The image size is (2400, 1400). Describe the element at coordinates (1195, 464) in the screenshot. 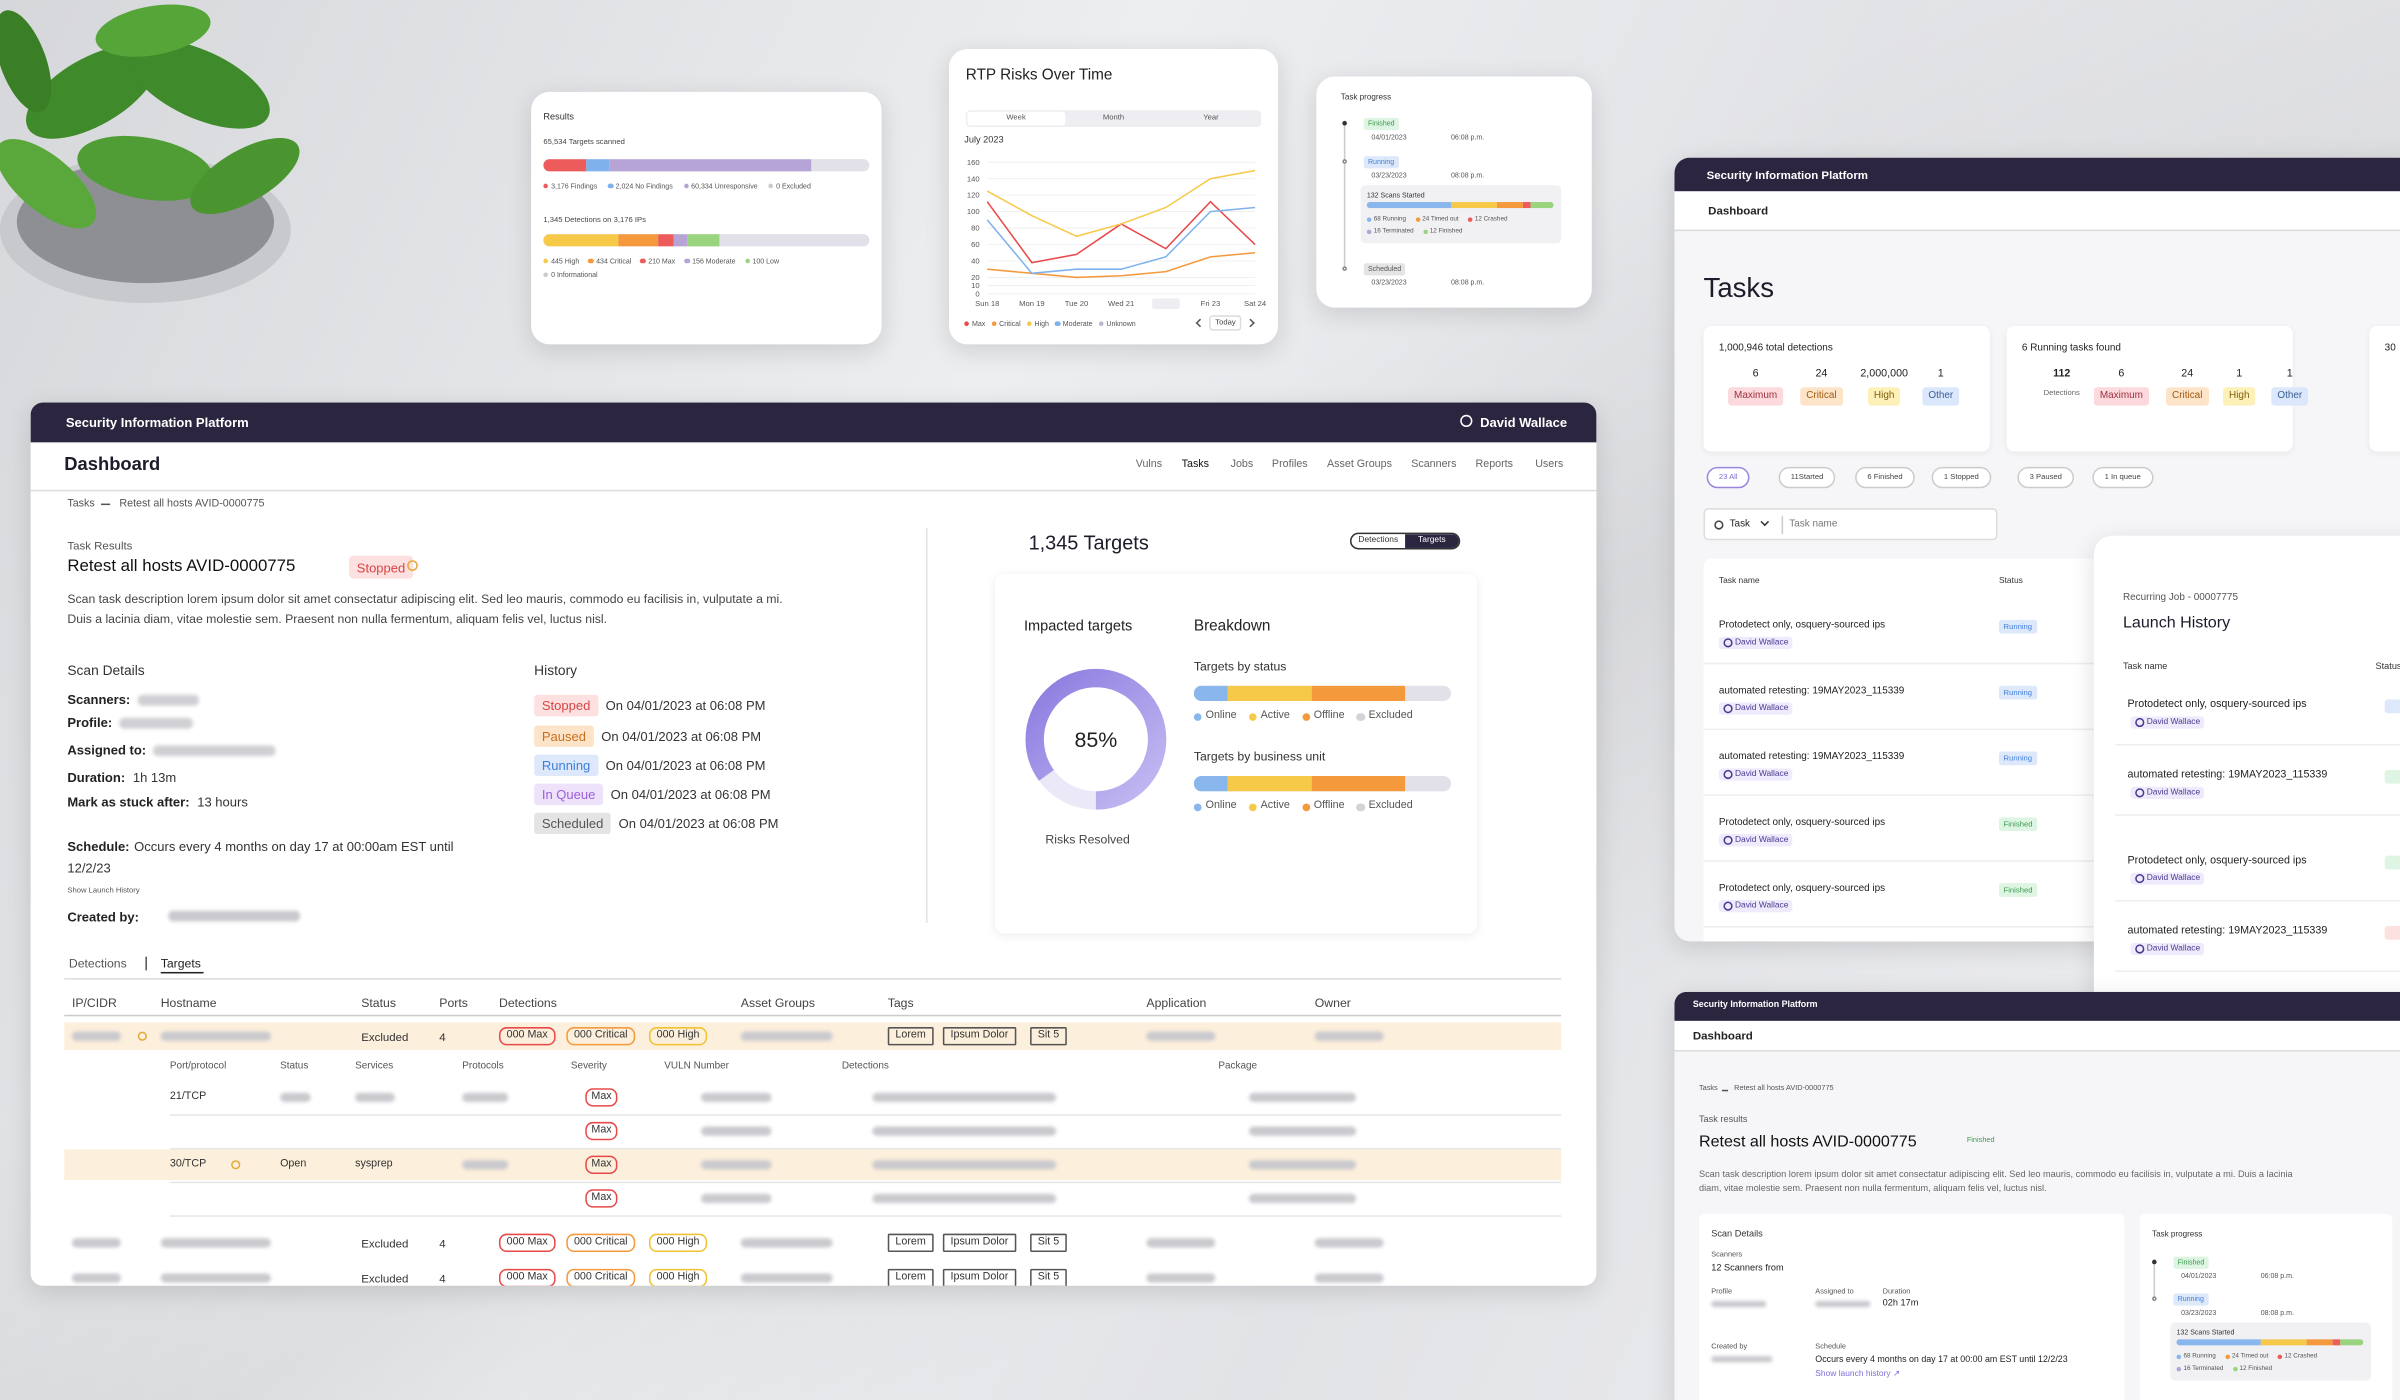

I see `nav-item: Tasks` at that location.